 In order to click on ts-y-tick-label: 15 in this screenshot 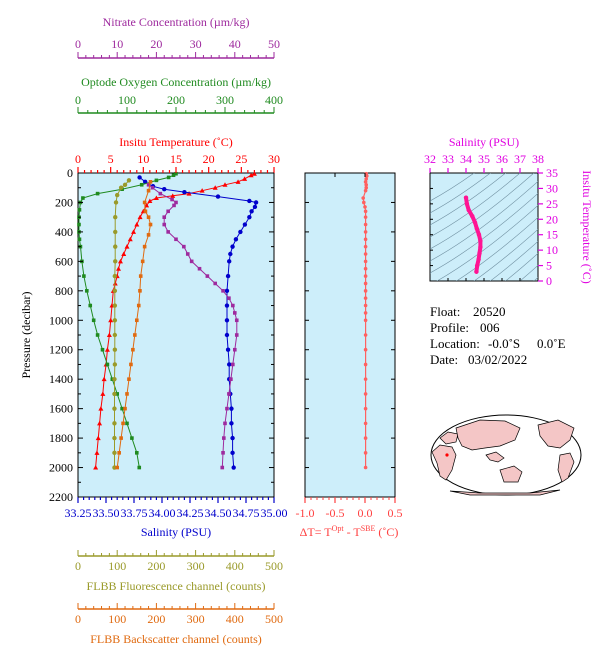, I will do `click(552, 235)`.